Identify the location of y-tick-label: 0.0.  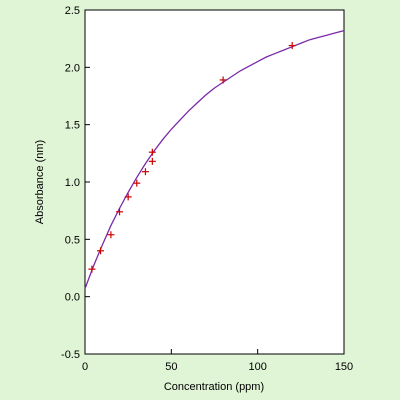
(72, 298).